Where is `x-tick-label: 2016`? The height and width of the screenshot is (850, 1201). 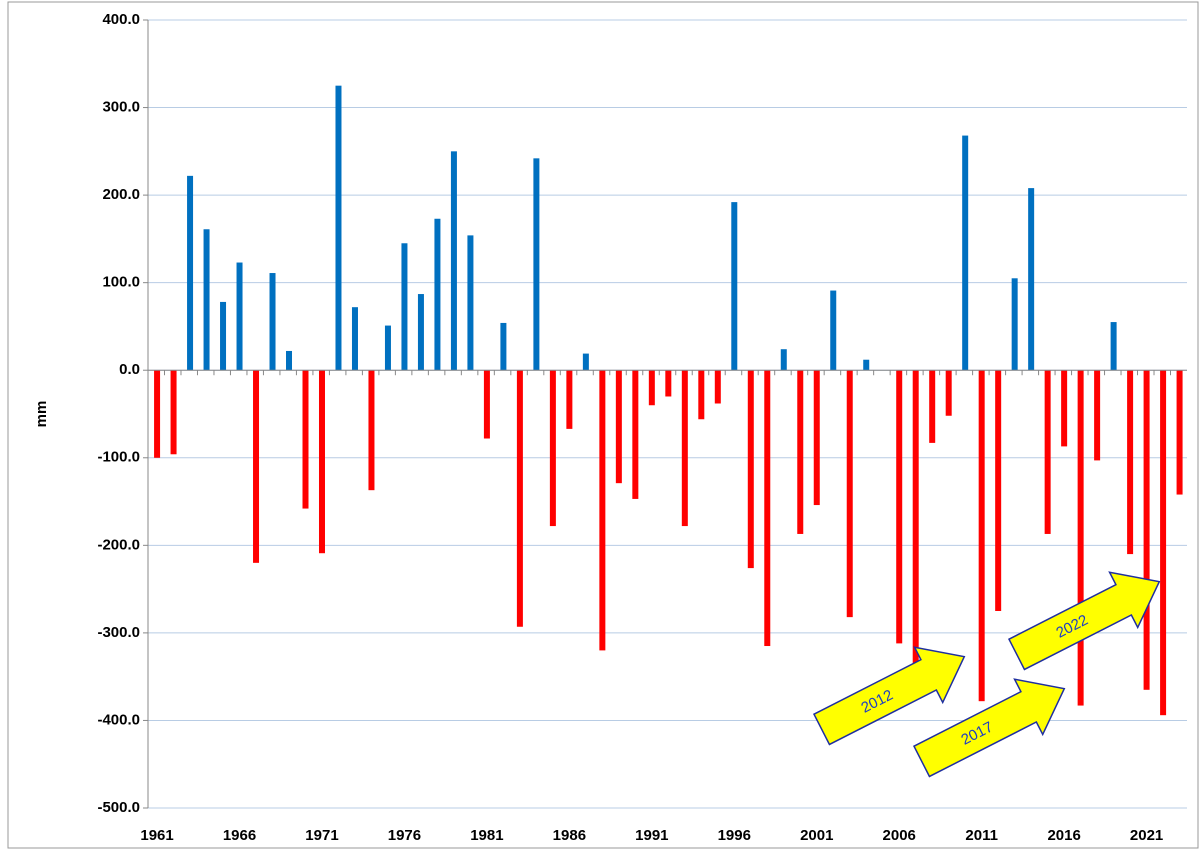 x-tick-label: 2016 is located at coordinates (1063, 835).